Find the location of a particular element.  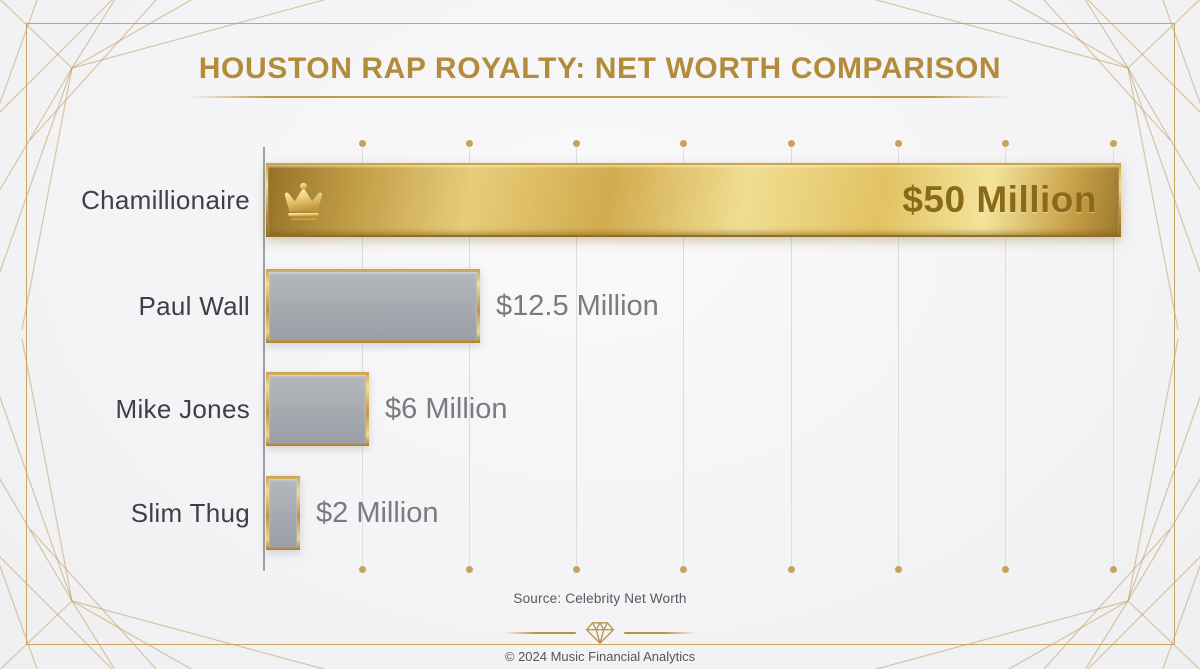

bar-mike-jones is located at coordinates (317, 409).